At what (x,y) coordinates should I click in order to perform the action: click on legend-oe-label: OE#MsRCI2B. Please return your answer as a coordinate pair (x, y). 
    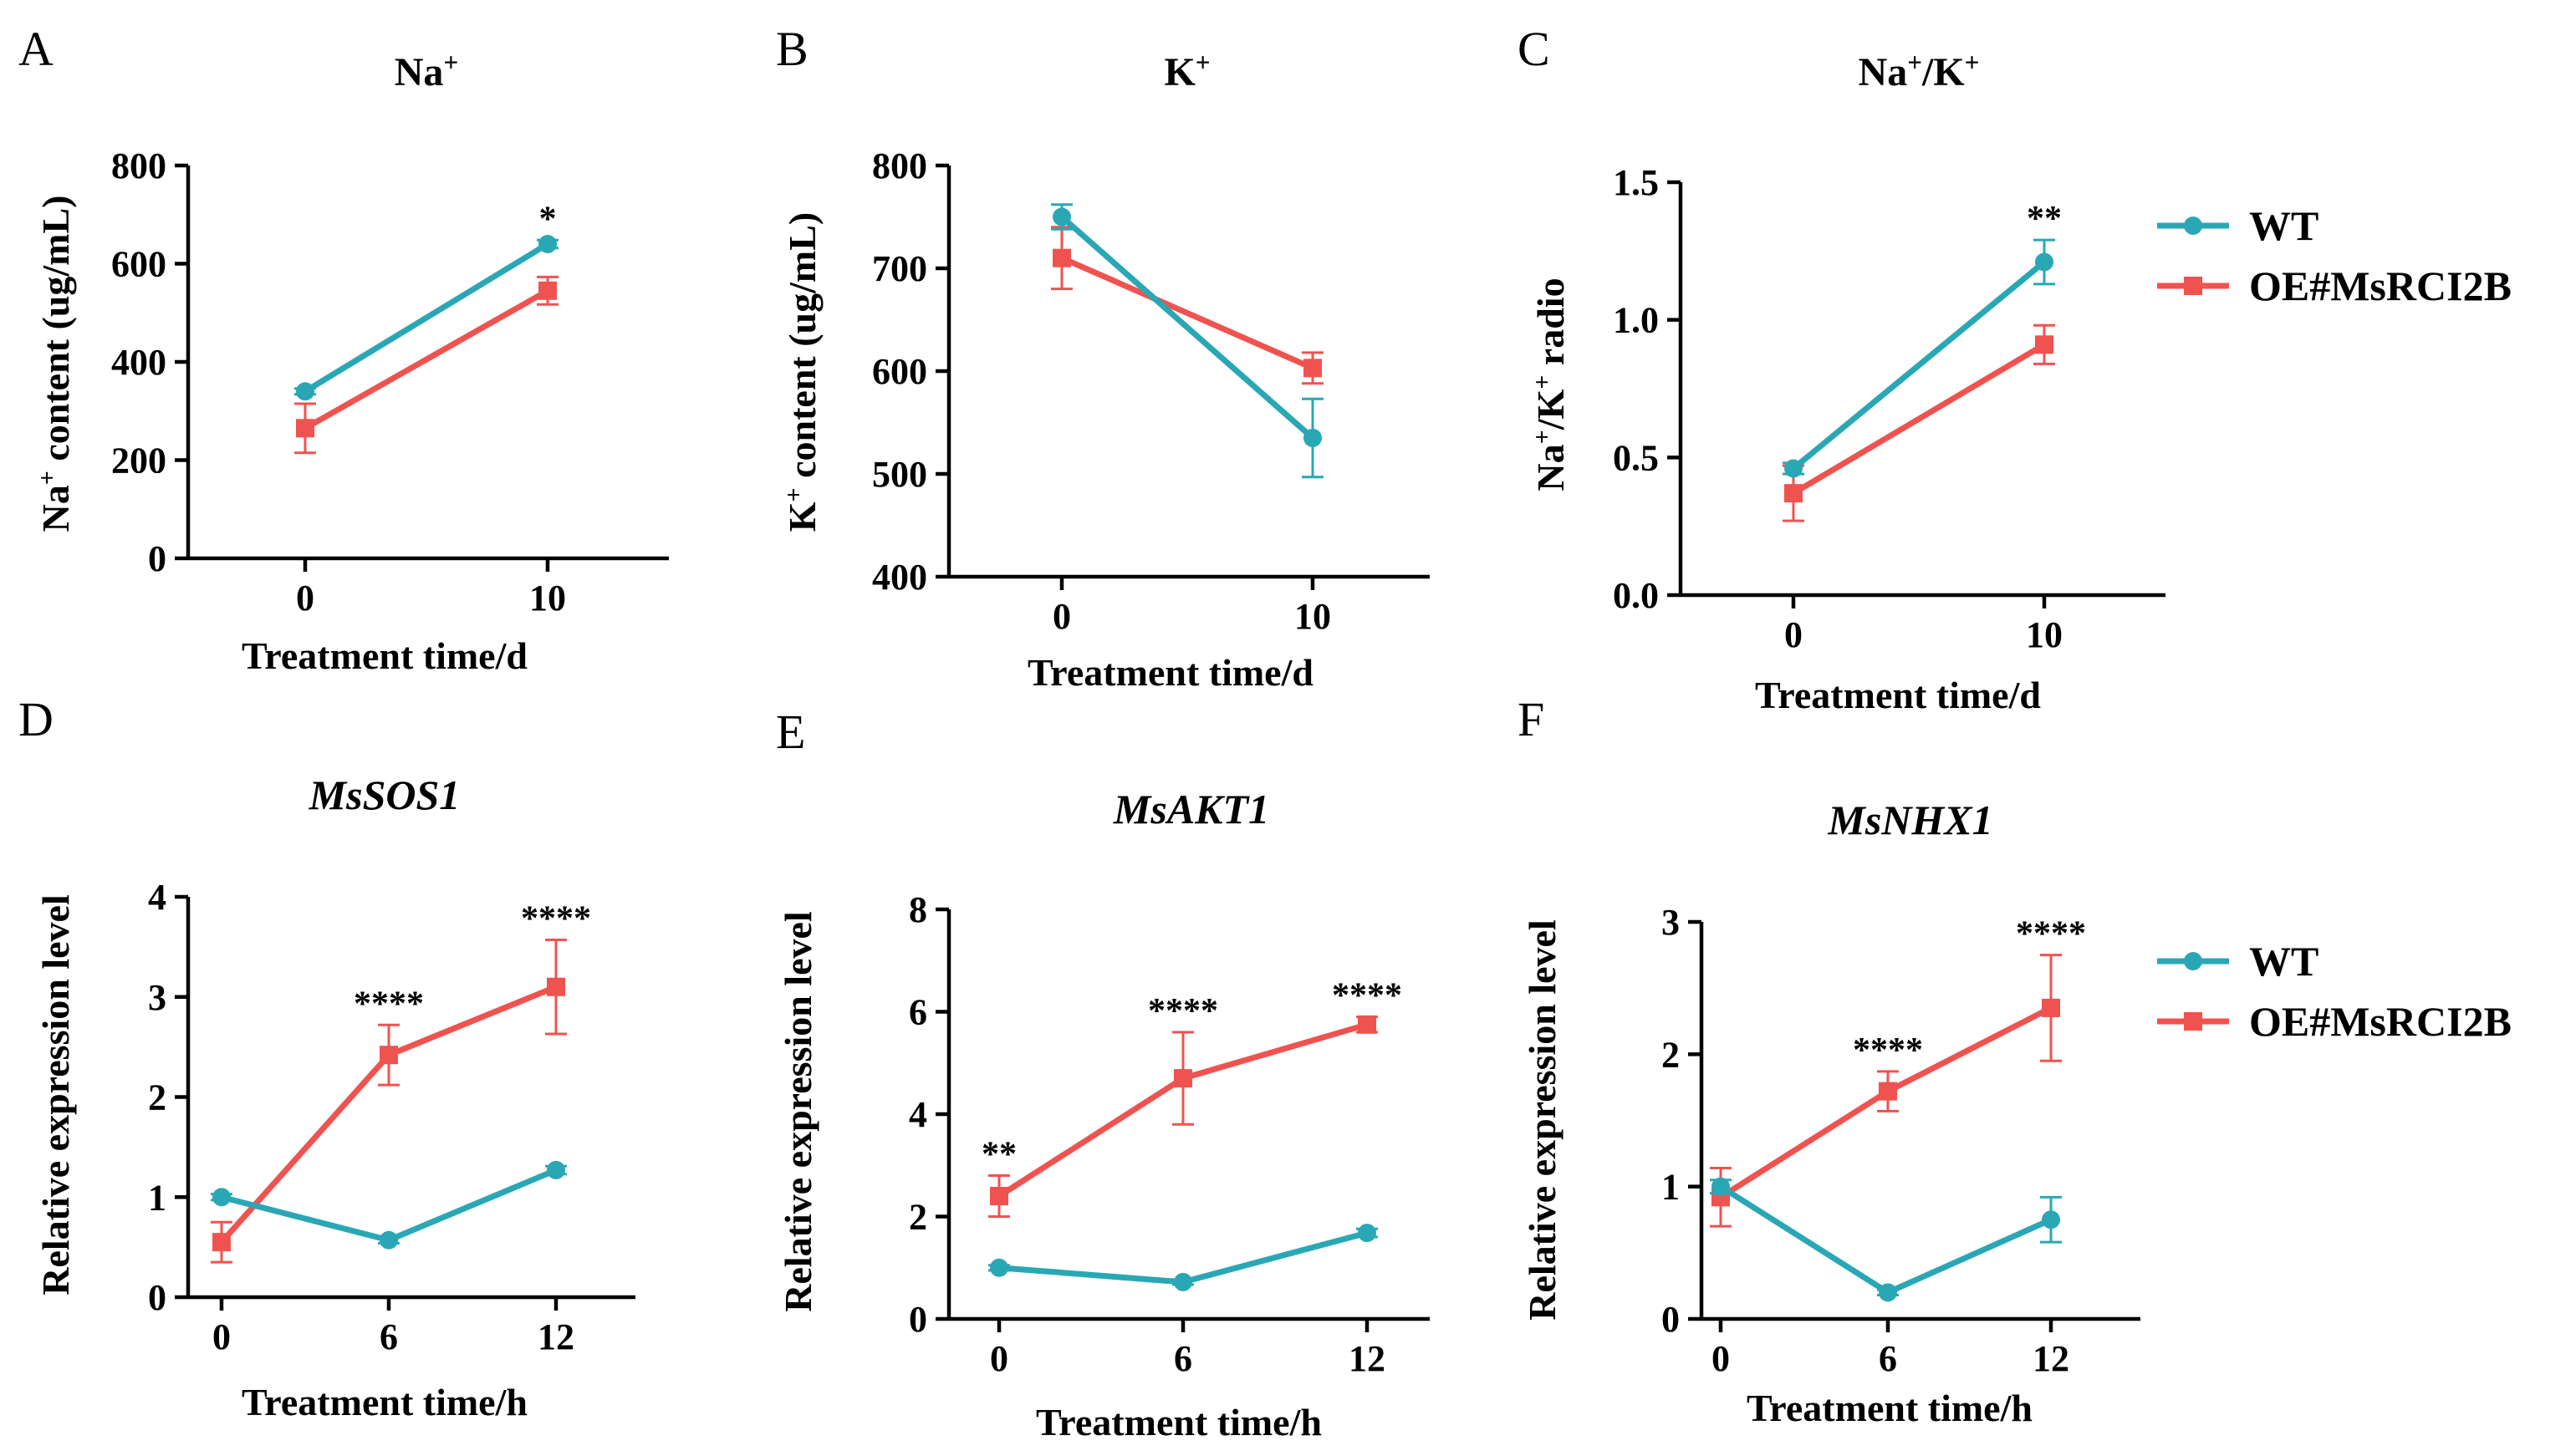
    Looking at the image, I should click on (2380, 1021).